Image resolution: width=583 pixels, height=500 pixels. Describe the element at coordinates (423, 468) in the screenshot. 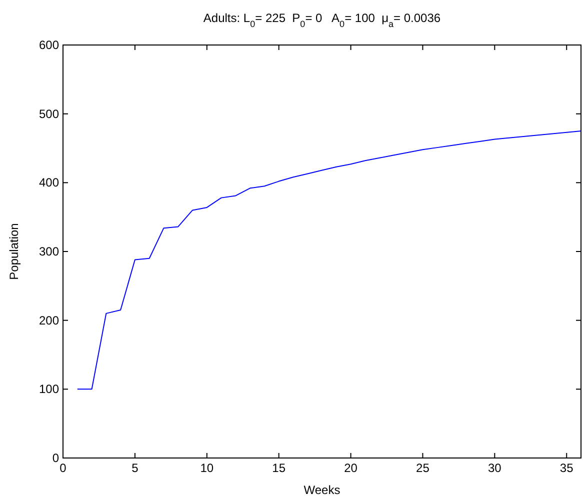

I see `x-tick-label: 25` at that location.